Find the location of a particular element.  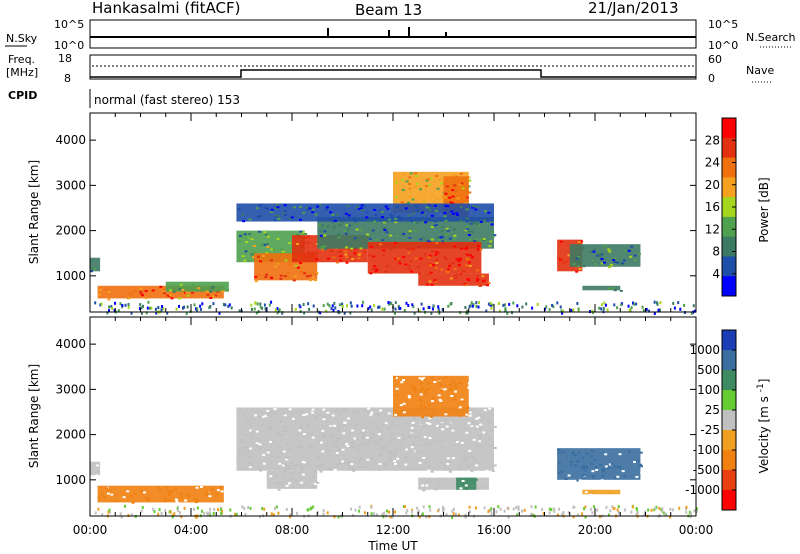

velocity-colorbar-label-end: ] is located at coordinates (764, 381).